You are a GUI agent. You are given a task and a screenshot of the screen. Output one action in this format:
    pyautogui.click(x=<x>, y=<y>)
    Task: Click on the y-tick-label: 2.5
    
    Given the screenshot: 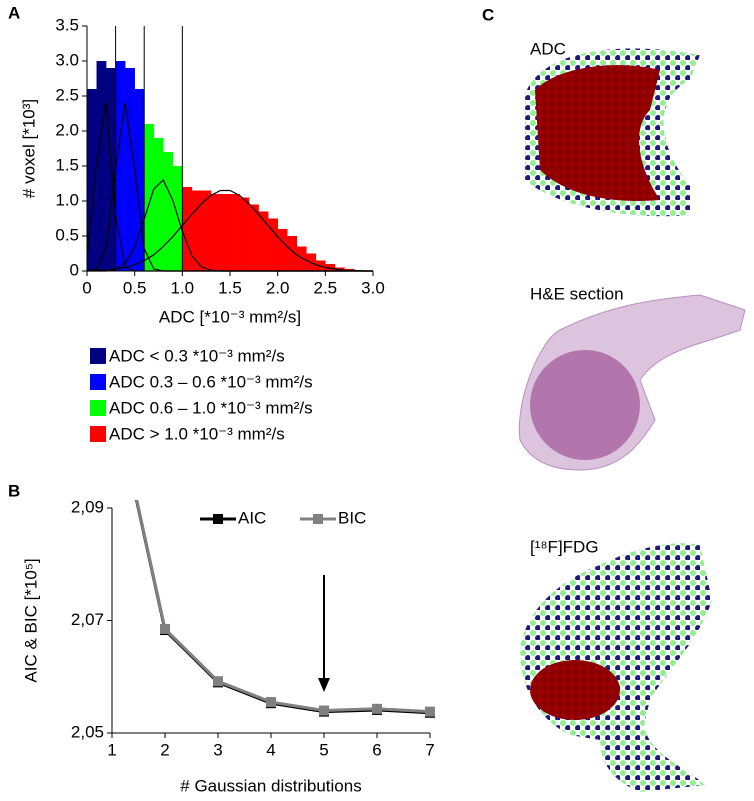 What is the action you would take?
    pyautogui.click(x=67, y=94)
    